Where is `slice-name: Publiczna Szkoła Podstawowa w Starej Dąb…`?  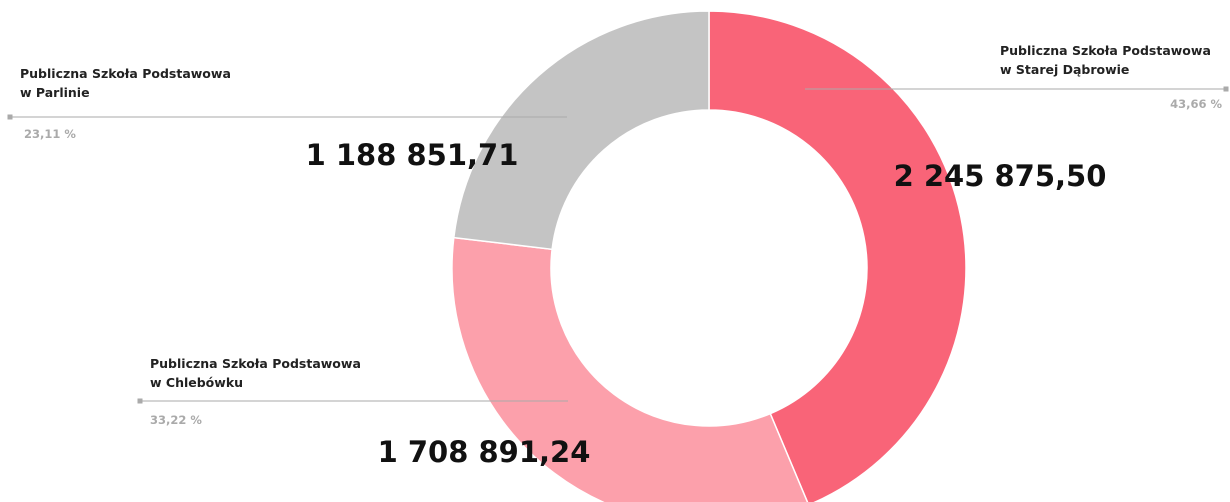 slice-name: Publiczna Szkoła Podstawowa w Starej Dąb… is located at coordinates (1107, 60).